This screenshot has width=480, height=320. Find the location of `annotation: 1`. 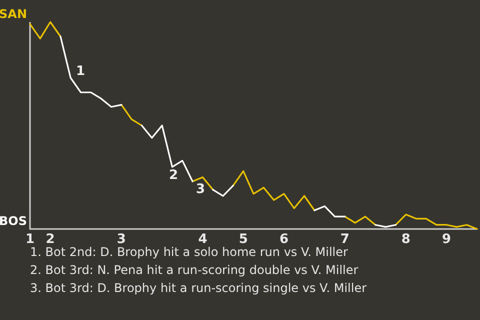

annotation: 1 is located at coordinates (81, 71).